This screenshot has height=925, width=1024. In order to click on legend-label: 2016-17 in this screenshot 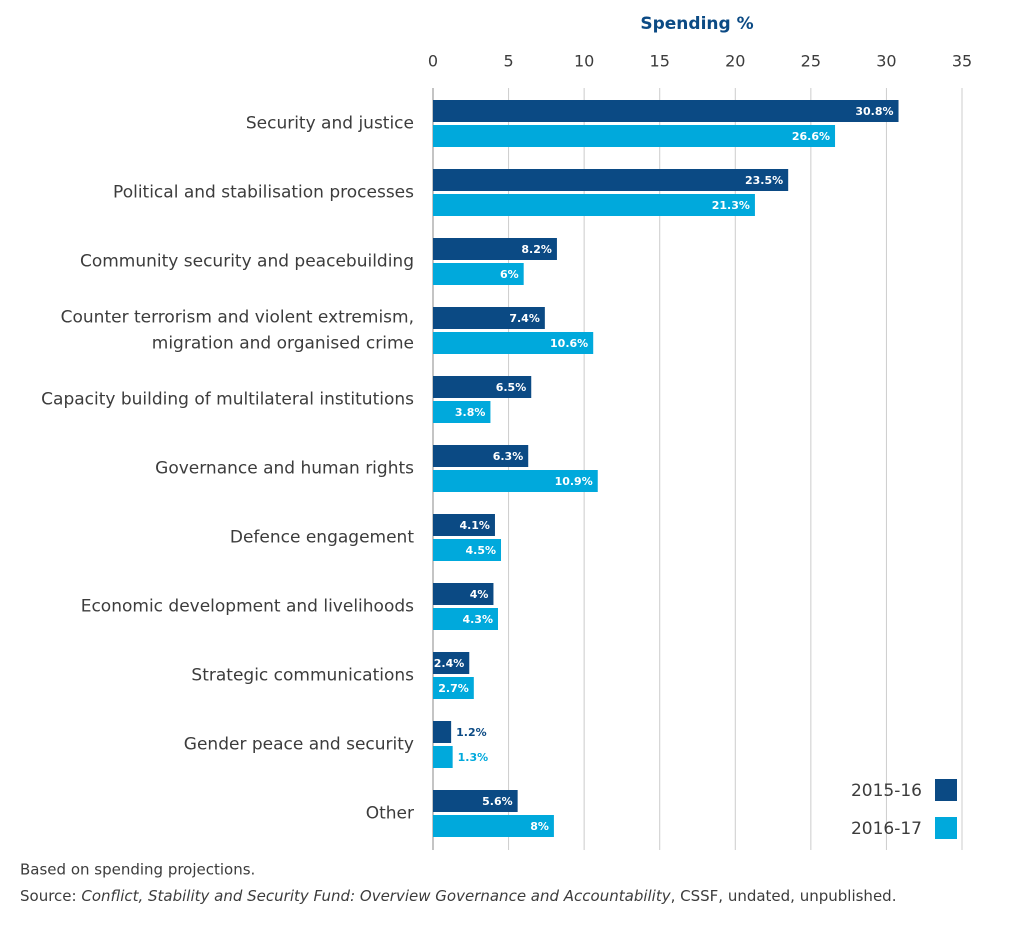, I will do `click(886, 829)`.